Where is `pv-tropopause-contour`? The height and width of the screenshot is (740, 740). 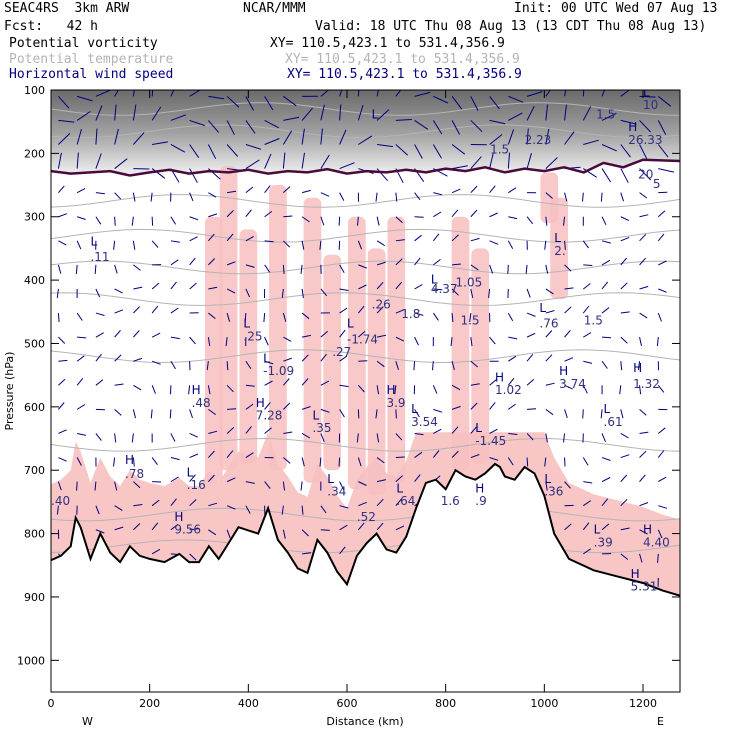 pv-tropopause-contour is located at coordinates (365, 167).